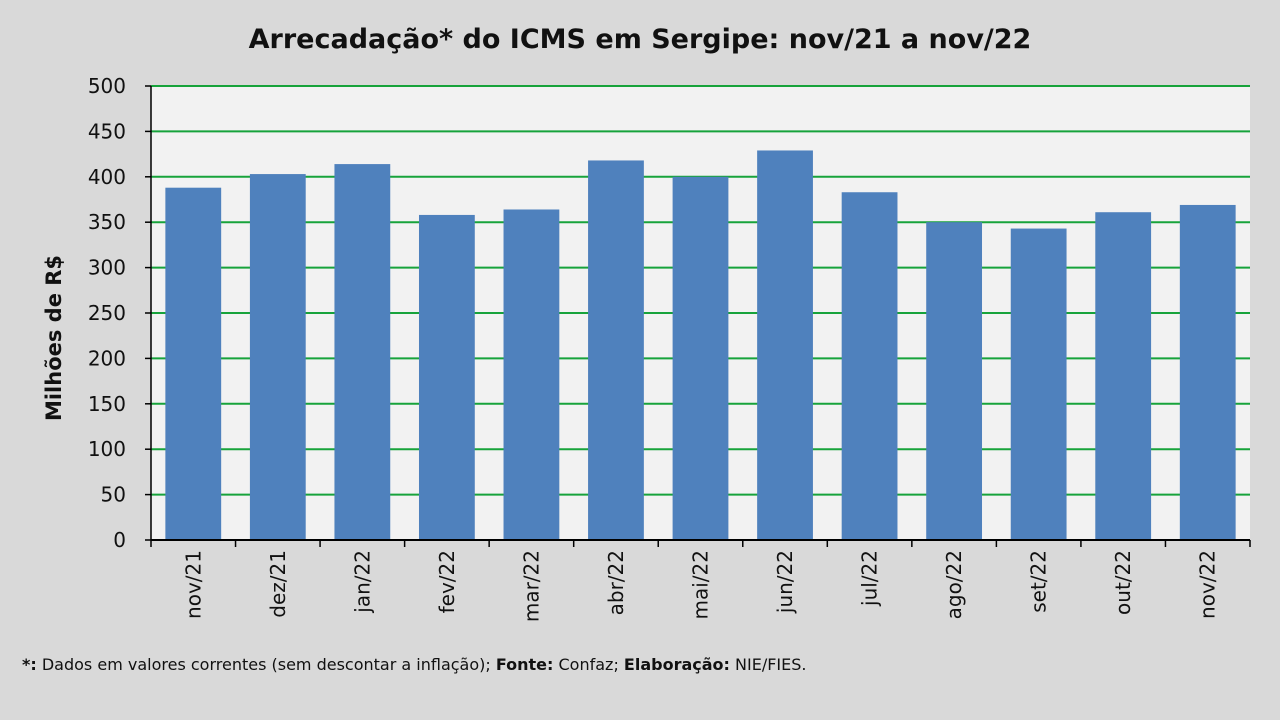 This screenshot has width=1280, height=720. I want to click on x-tick-label: abr/22, so click(616, 582).